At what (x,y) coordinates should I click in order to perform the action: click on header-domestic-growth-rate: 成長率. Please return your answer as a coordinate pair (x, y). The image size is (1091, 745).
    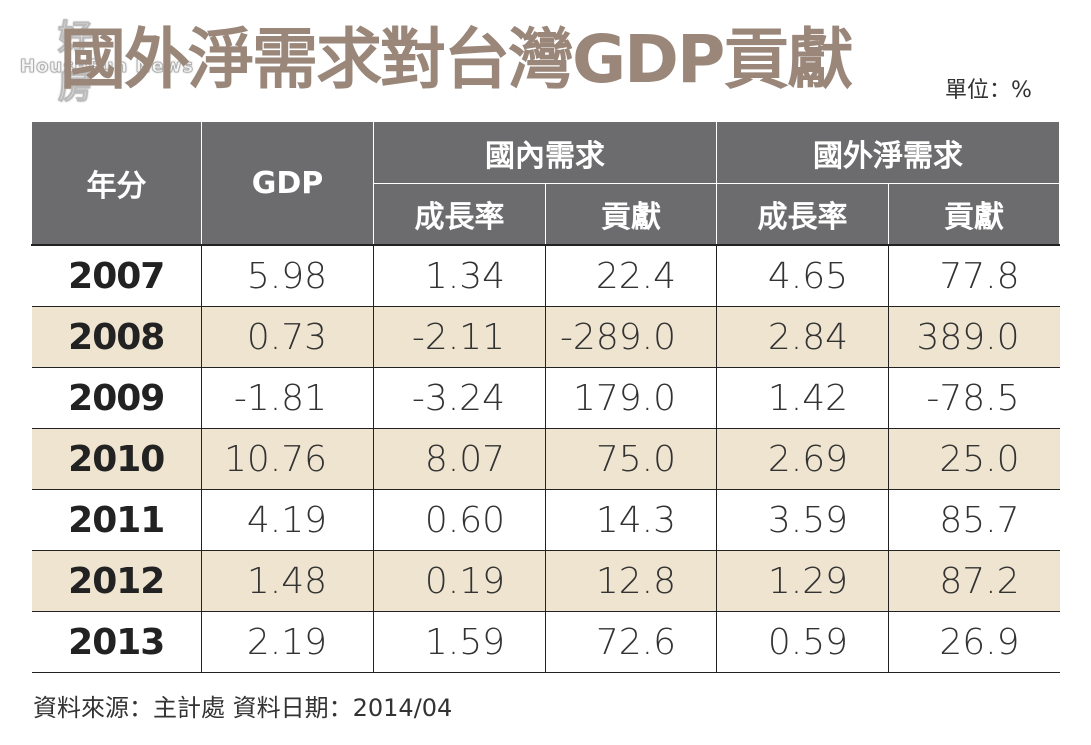
    Looking at the image, I should click on (459, 214).